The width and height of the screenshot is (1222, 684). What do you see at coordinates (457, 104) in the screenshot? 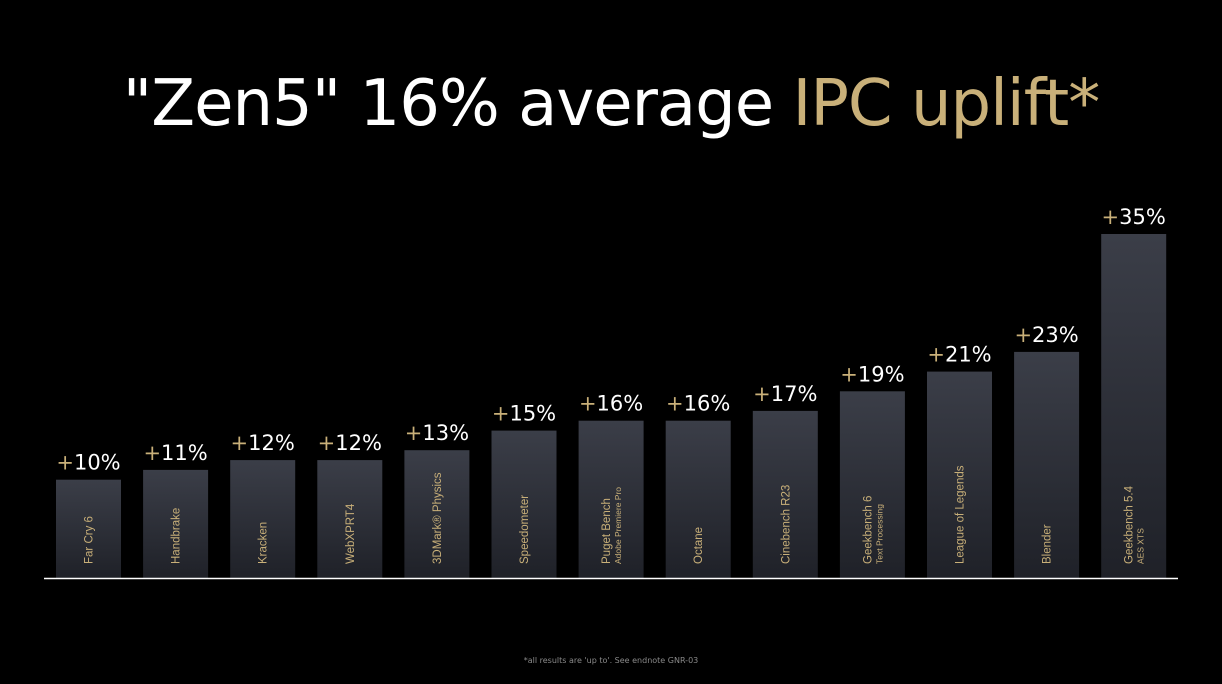
I see `title-white-part: "Zen5" 16% average` at bounding box center [457, 104].